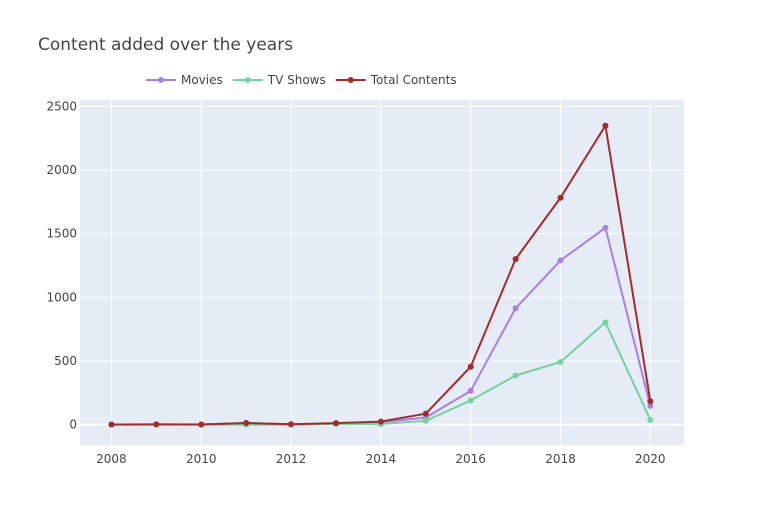  What do you see at coordinates (111, 459) in the screenshot?
I see `x-tick-label: 2008` at bounding box center [111, 459].